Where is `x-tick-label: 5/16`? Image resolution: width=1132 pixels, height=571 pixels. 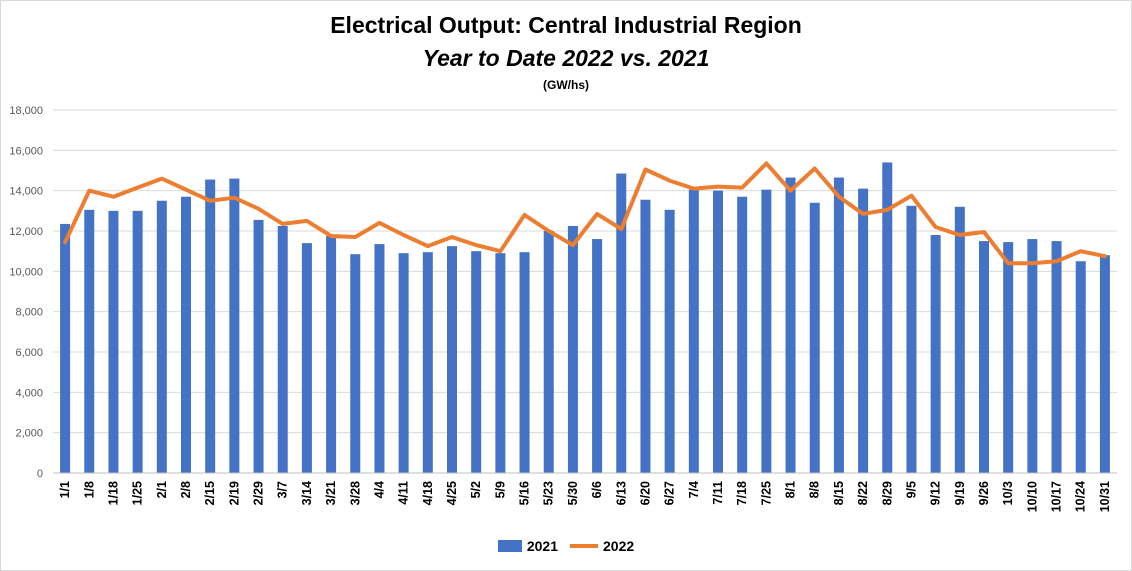
x-tick-label: 5/16 is located at coordinates (525, 493).